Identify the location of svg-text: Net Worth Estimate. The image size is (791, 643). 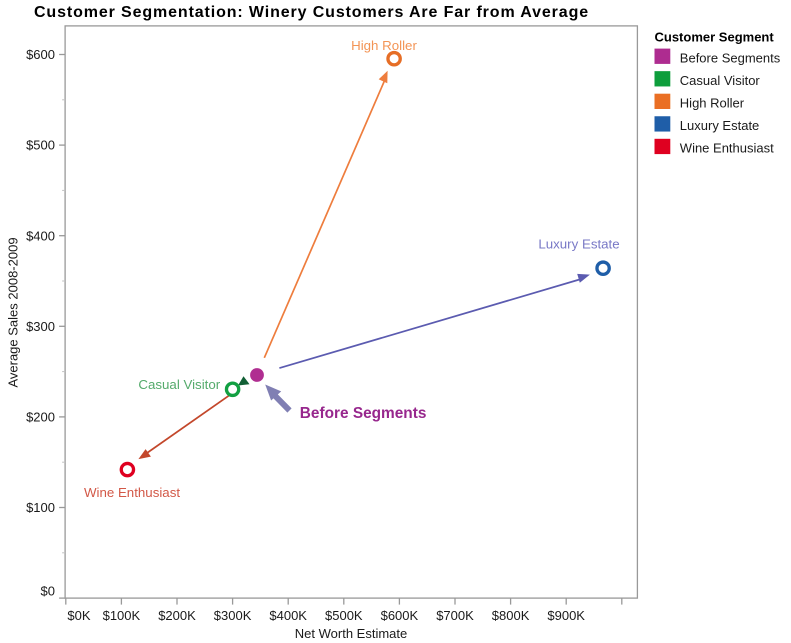
(351, 633).